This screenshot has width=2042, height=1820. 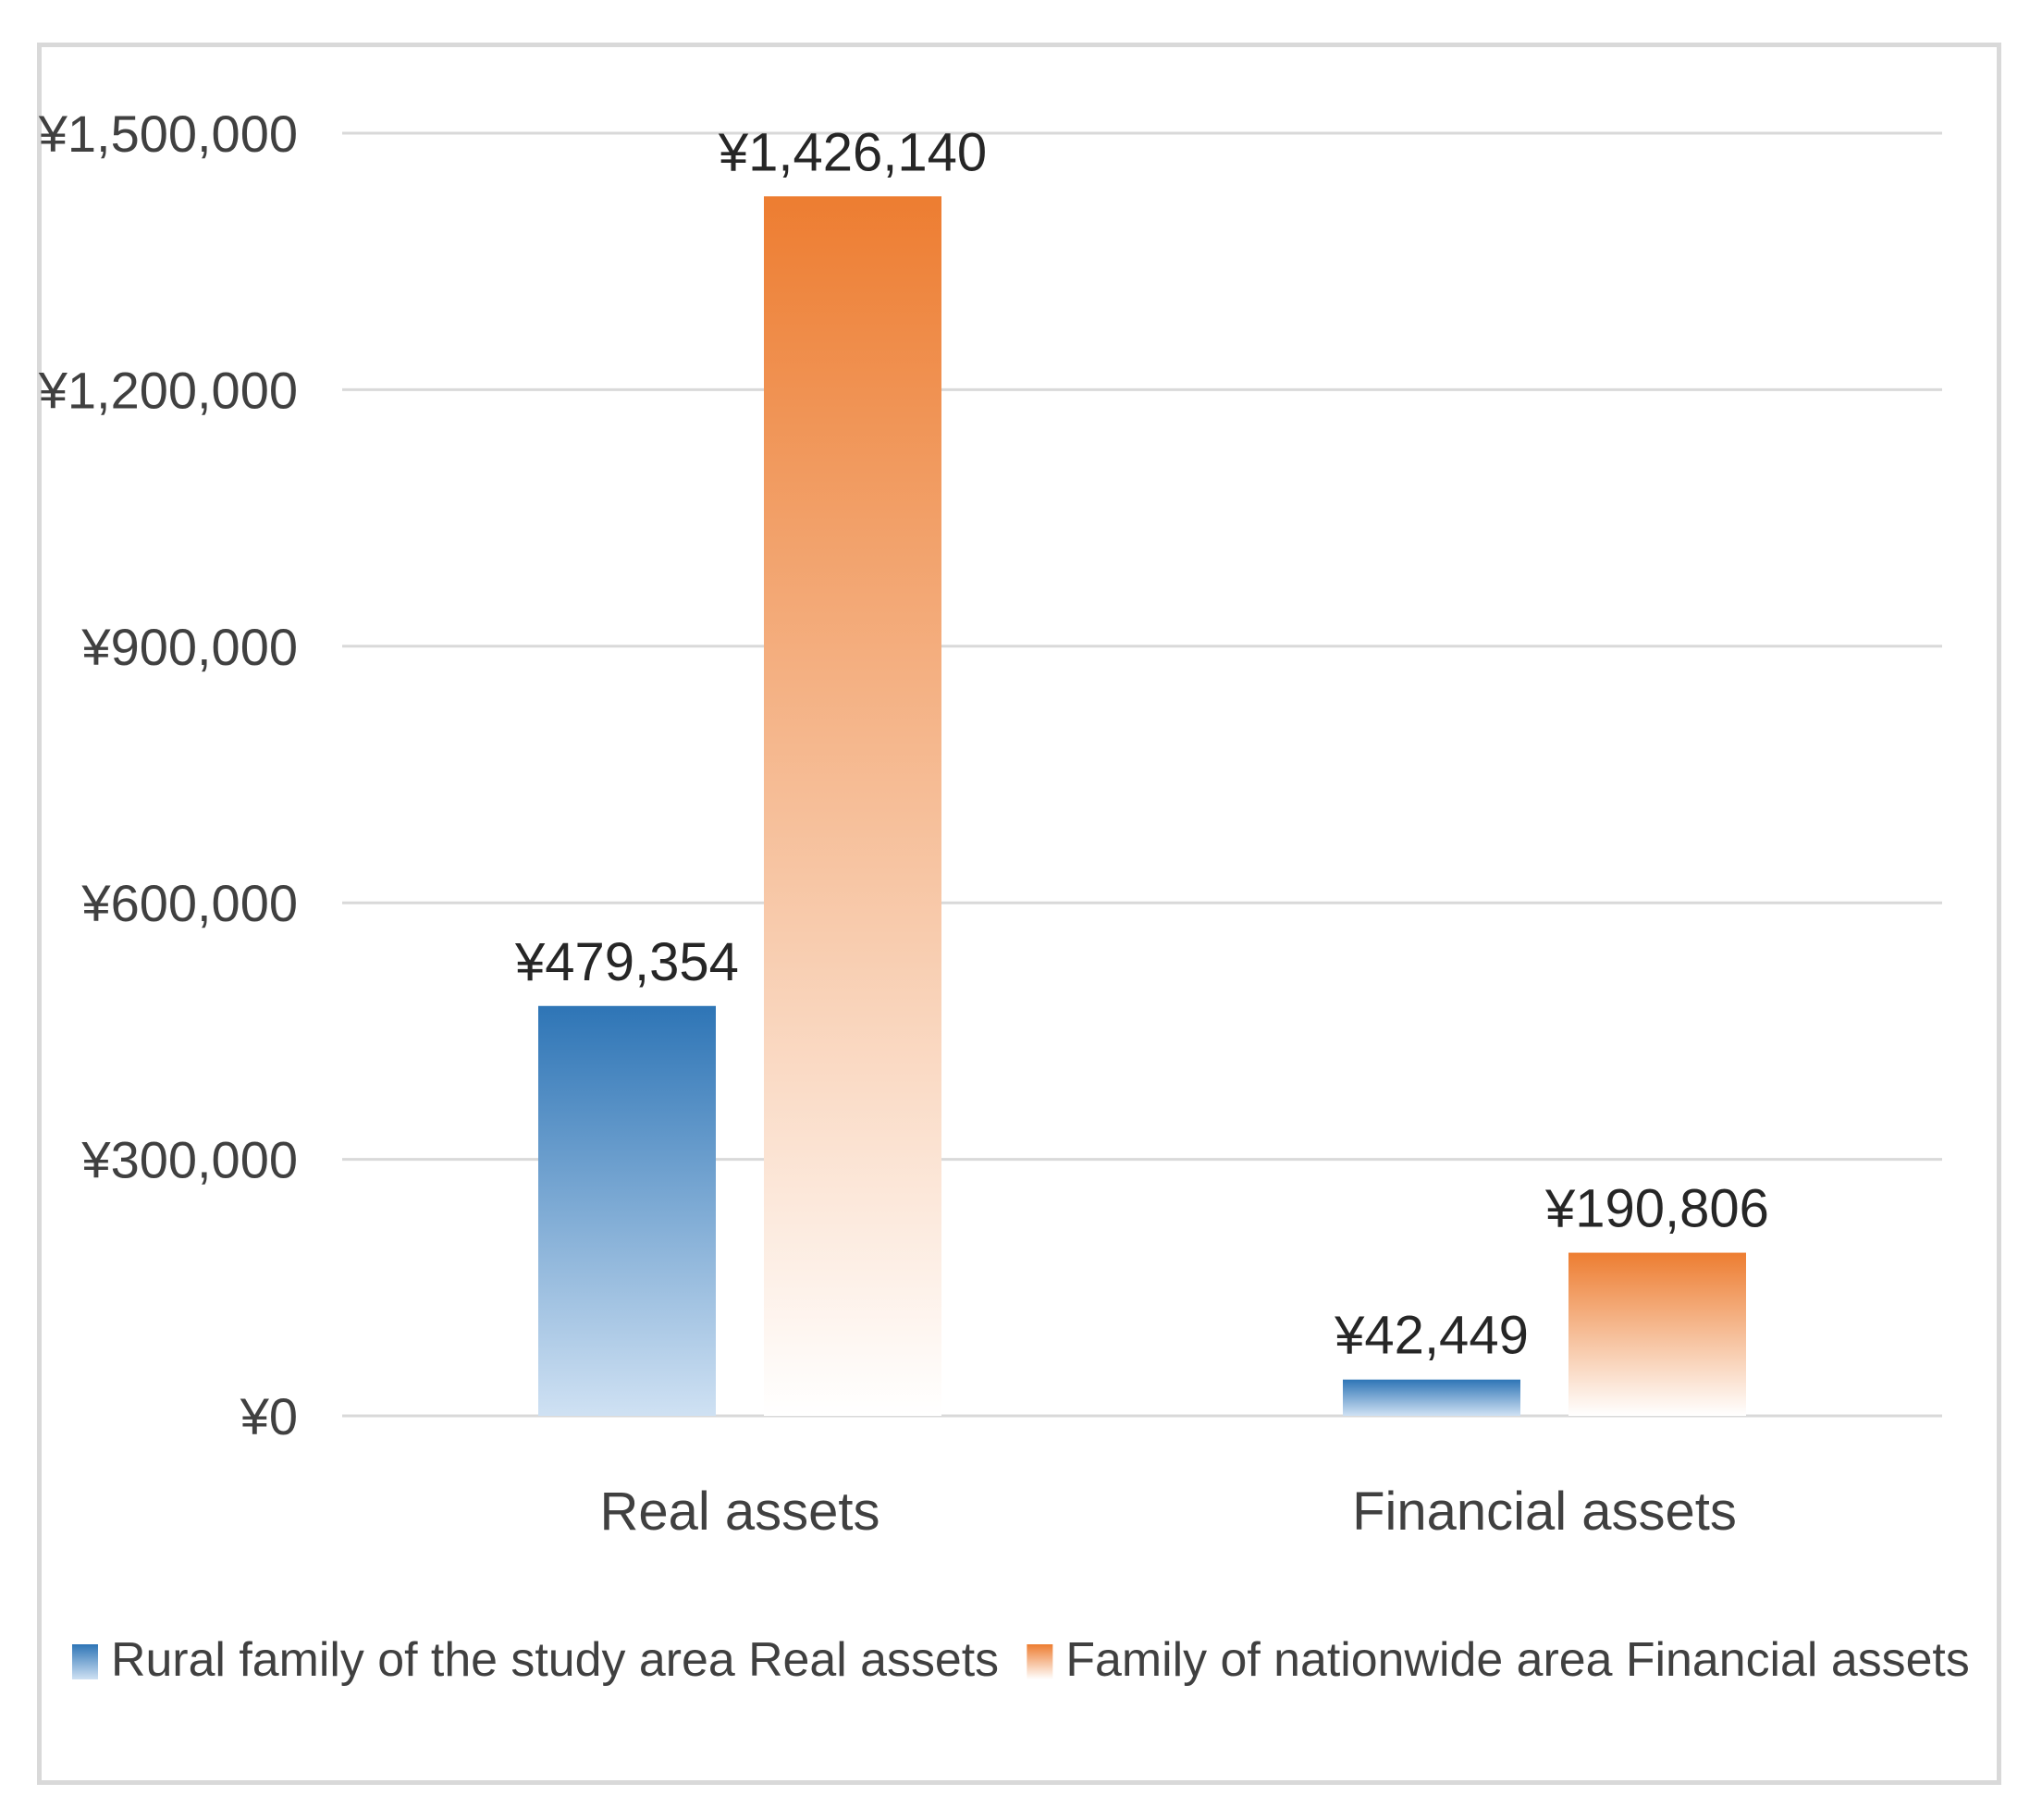 What do you see at coordinates (853, 806) in the screenshot?
I see `bar-nationwide-real-assets` at bounding box center [853, 806].